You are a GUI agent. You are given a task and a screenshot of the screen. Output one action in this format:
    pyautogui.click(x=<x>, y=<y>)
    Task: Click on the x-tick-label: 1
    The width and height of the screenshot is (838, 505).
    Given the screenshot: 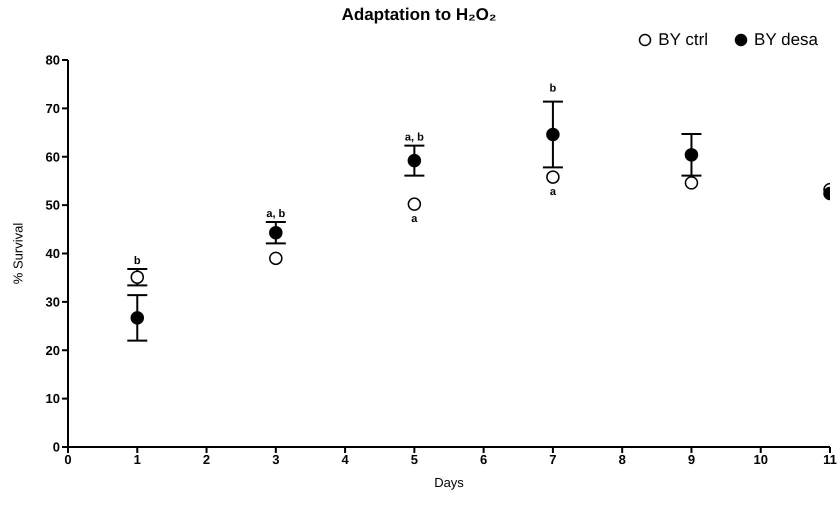 What is the action you would take?
    pyautogui.click(x=137, y=460)
    